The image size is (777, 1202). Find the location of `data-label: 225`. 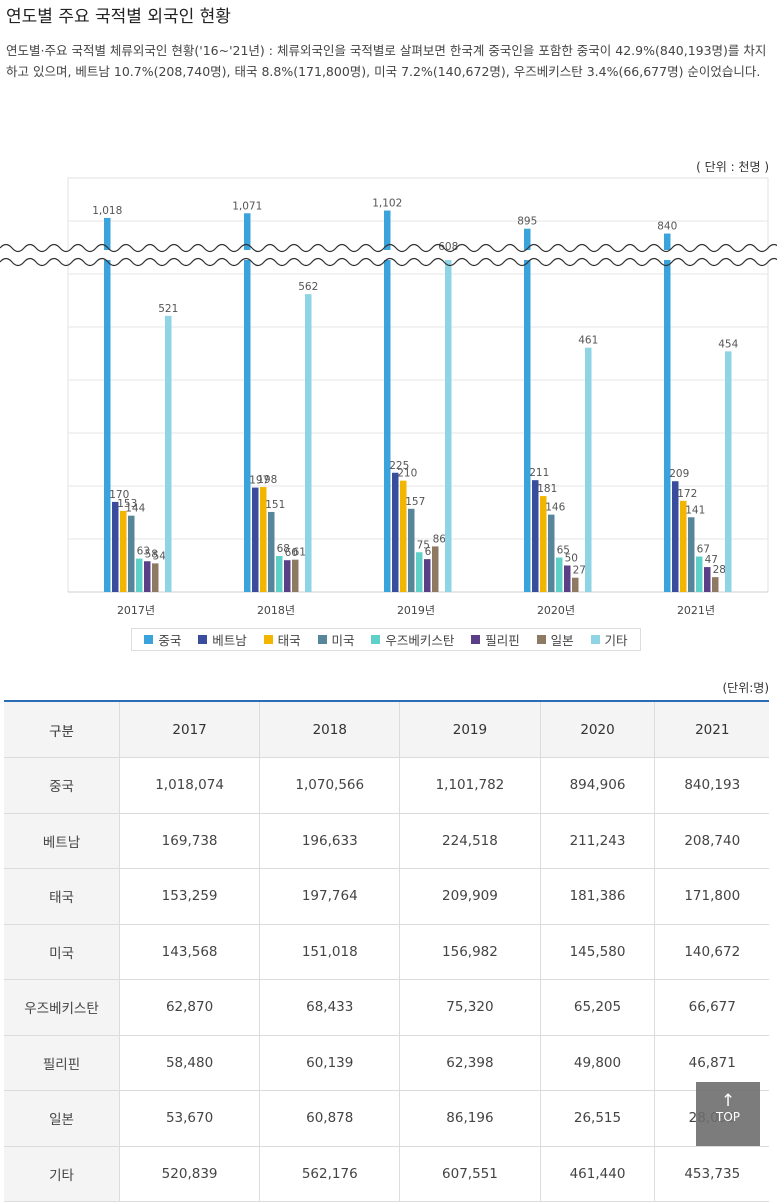

data-label: 225 is located at coordinates (399, 466).